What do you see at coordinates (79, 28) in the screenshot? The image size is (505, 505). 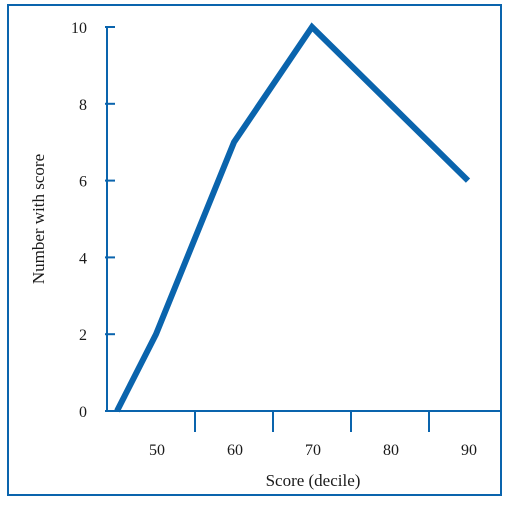 I see `y-tick-label: 10` at bounding box center [79, 28].